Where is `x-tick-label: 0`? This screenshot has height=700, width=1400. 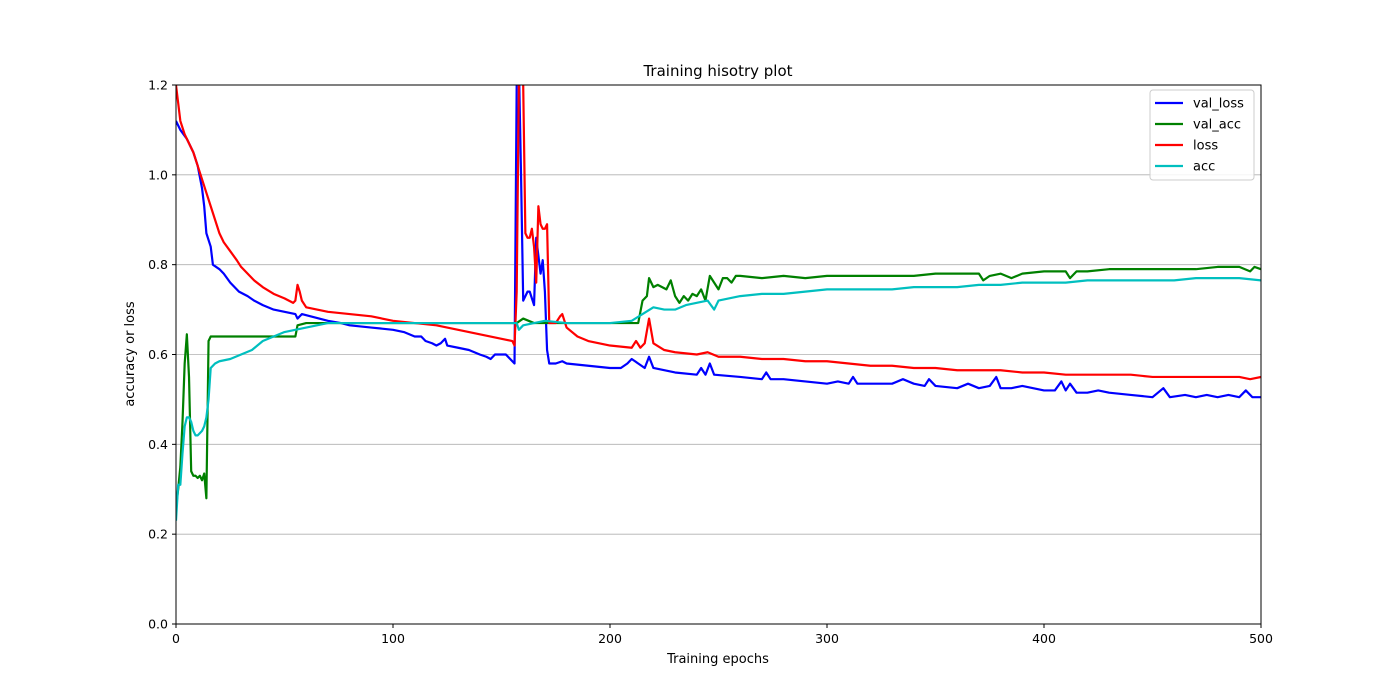 x-tick-label: 0 is located at coordinates (176, 638).